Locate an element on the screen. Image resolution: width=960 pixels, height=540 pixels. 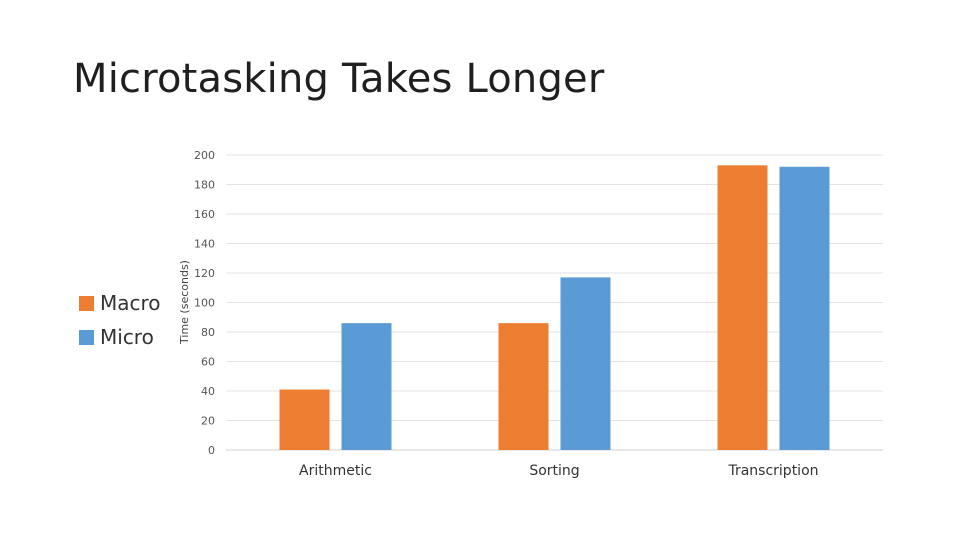
x-axis-categories: Arithmetic Sorting Transcription is located at coordinates (558, 471).